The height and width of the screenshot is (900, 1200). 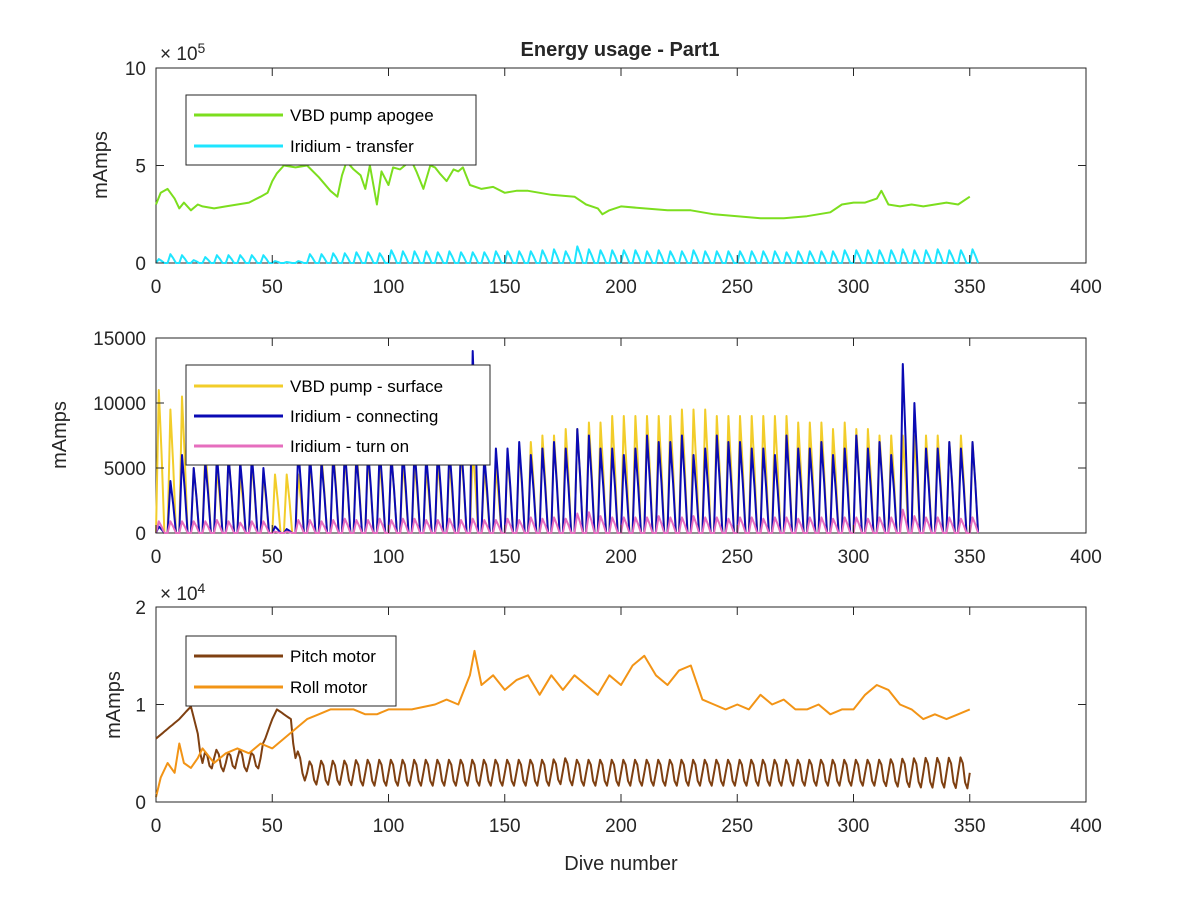 What do you see at coordinates (101, 165) in the screenshot?
I see `y-axis-label-panel-1: mAmps` at bounding box center [101, 165].